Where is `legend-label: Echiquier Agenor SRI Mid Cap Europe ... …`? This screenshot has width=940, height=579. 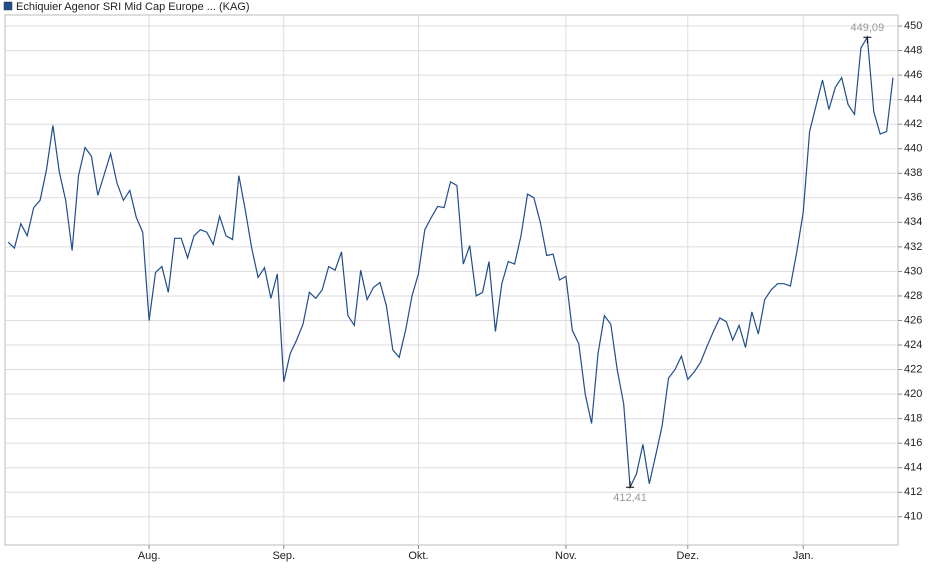 legend-label: Echiquier Agenor SRI Mid Cap Europe ... … is located at coordinates (133, 7).